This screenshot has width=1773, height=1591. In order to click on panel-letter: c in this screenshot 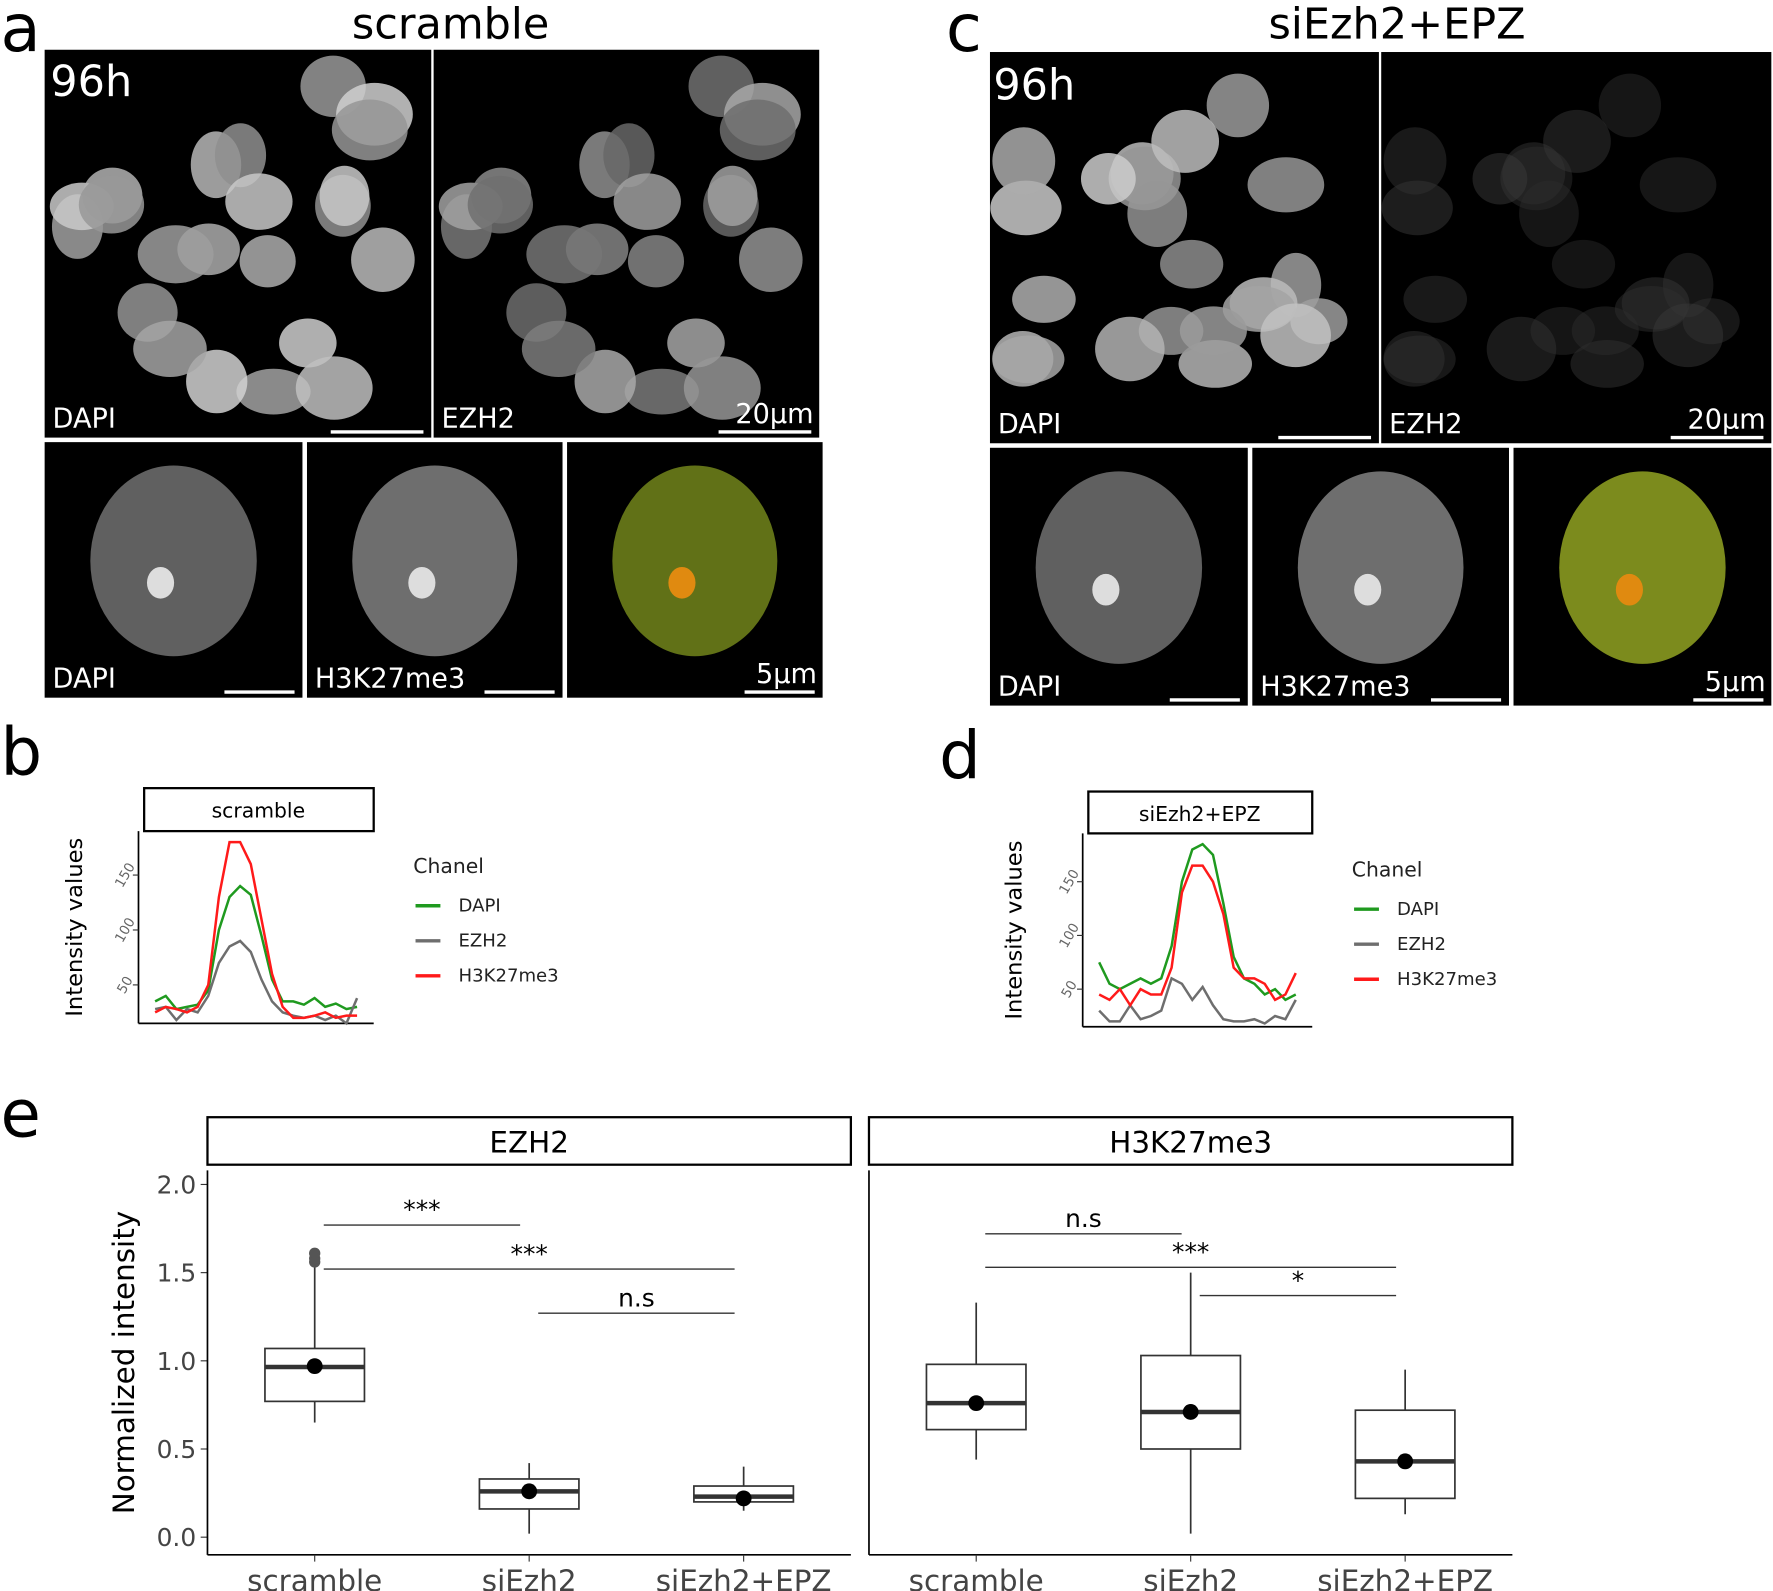, I will do `click(964, 33)`.